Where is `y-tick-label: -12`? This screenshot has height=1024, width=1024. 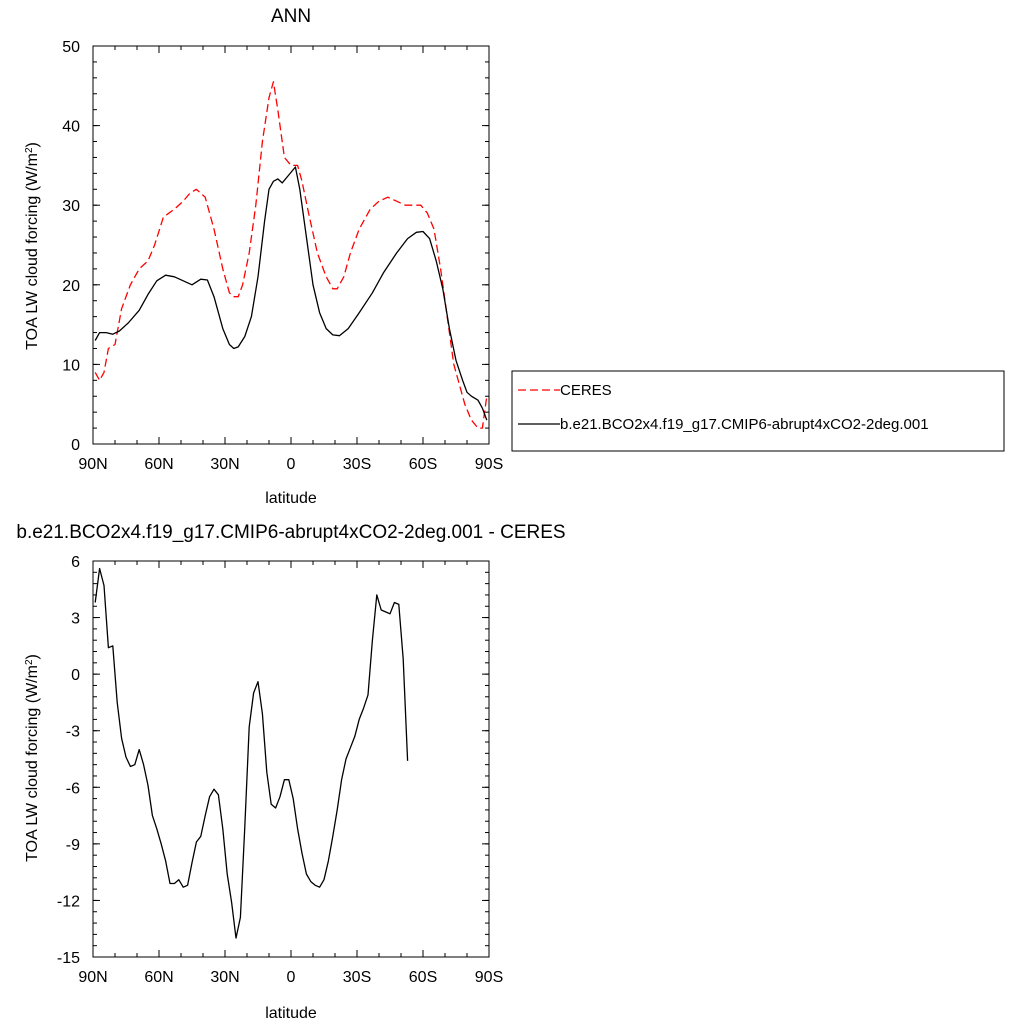
y-tick-label: -12 is located at coordinates (68, 901).